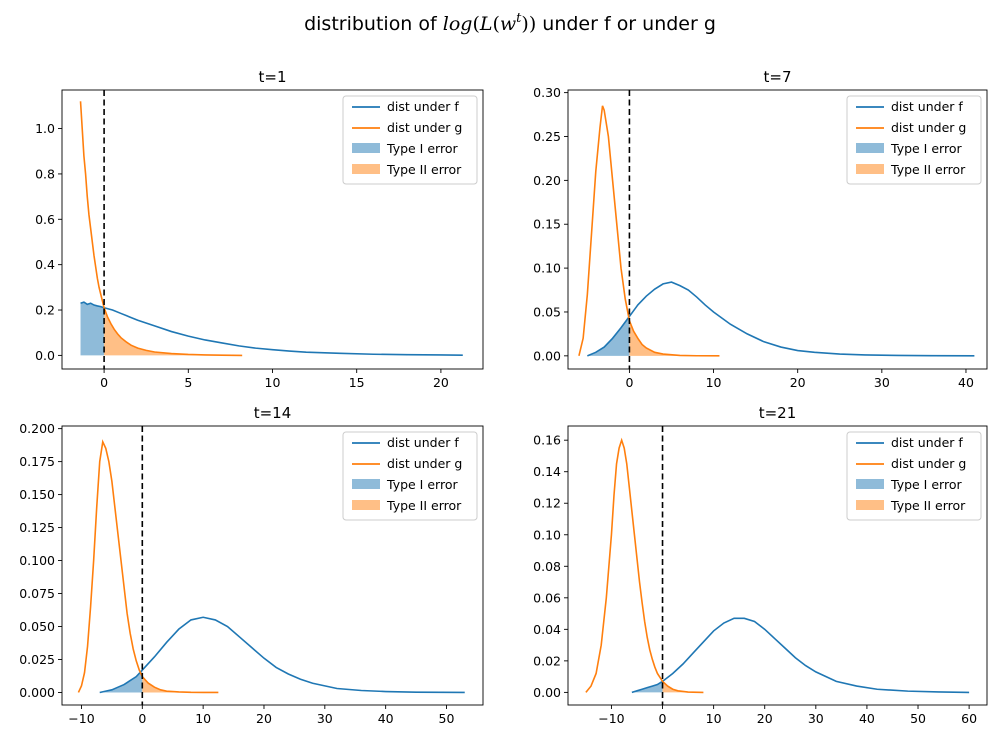  Describe the element at coordinates (778, 77) in the screenshot. I see `subplot-title: t=7` at that location.